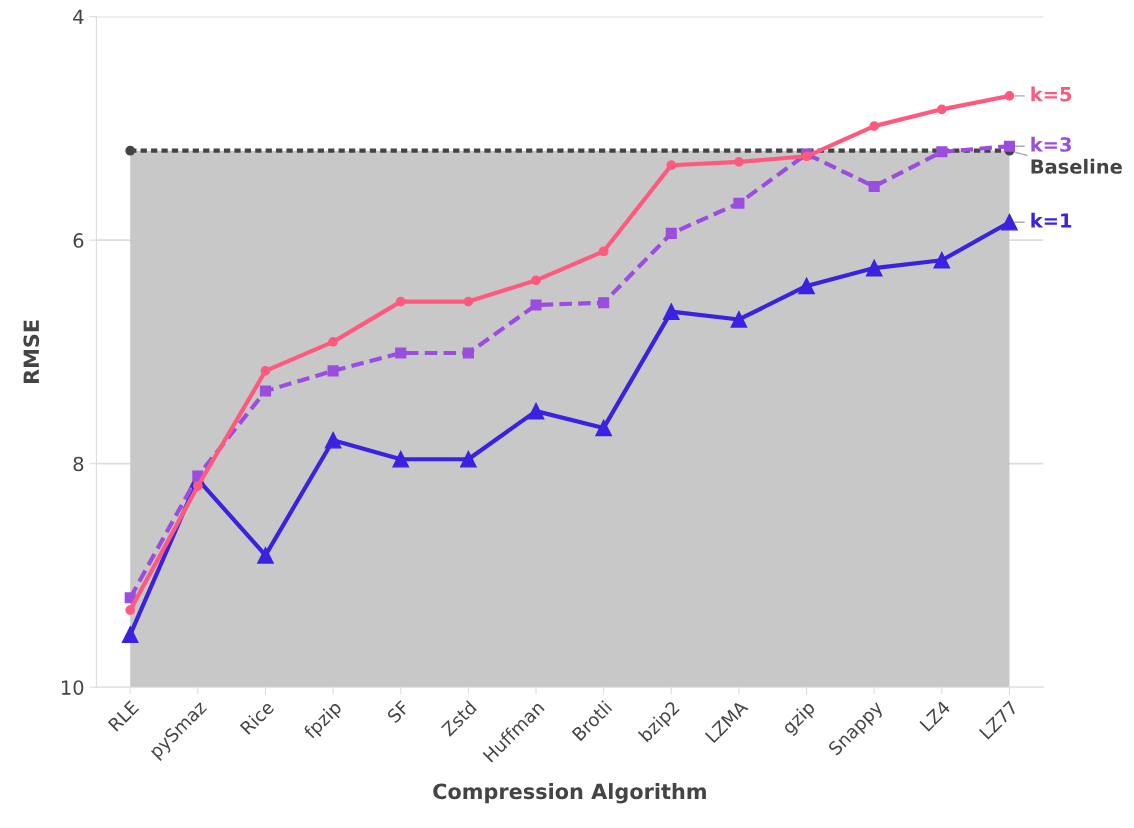  Describe the element at coordinates (78, 464) in the screenshot. I see `y-tick-label: 8` at that location.